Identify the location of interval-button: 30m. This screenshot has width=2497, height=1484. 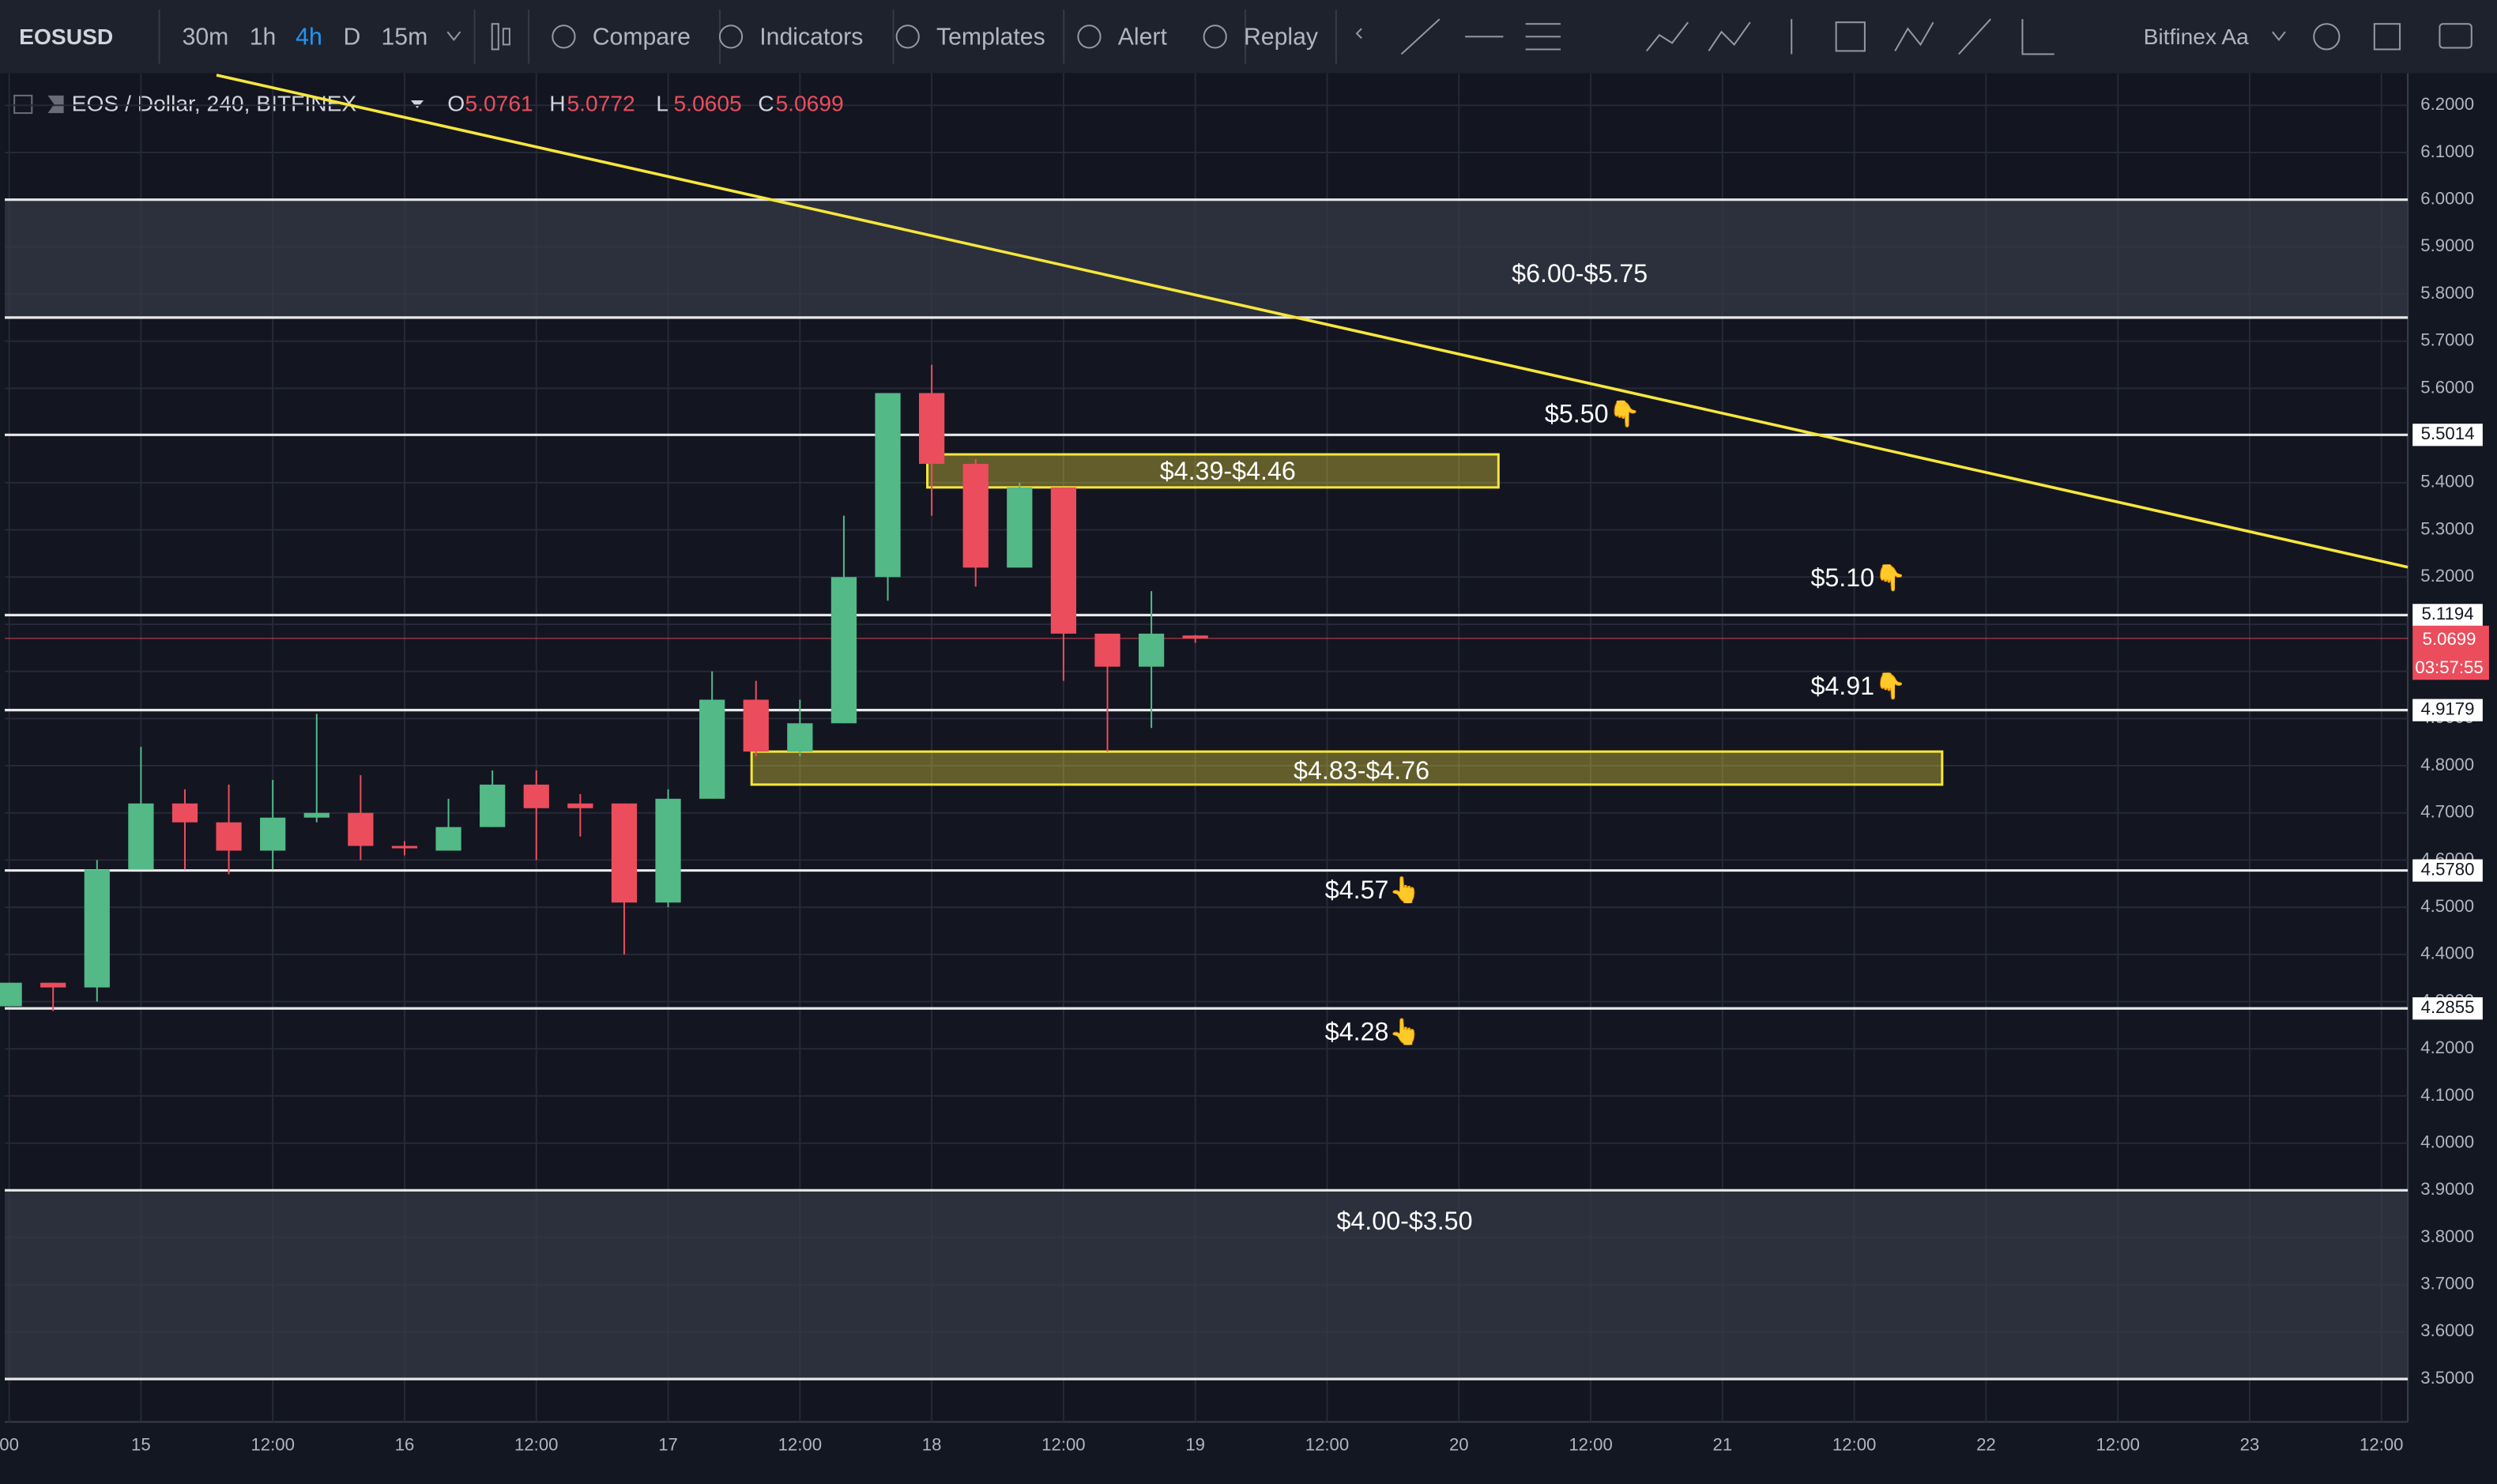
(206, 37).